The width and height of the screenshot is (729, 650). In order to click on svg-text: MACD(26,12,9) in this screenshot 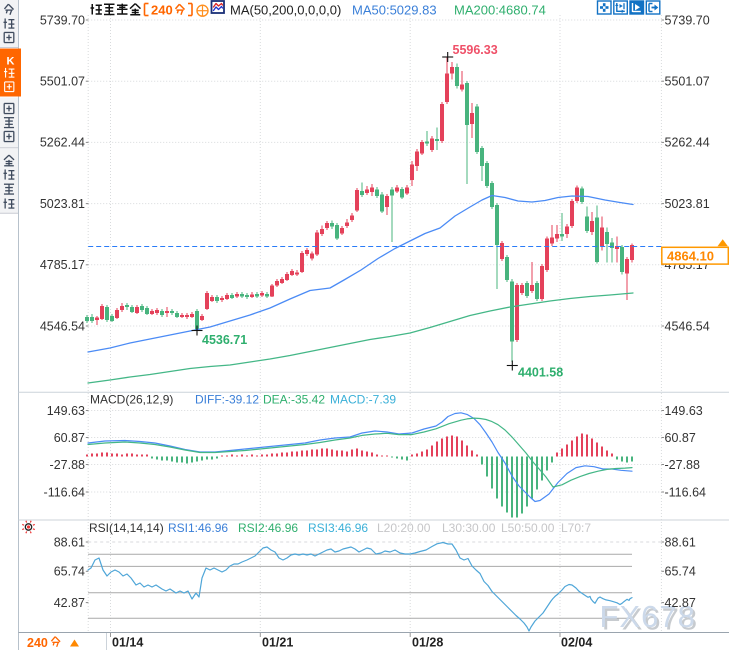, I will do `click(131, 400)`.